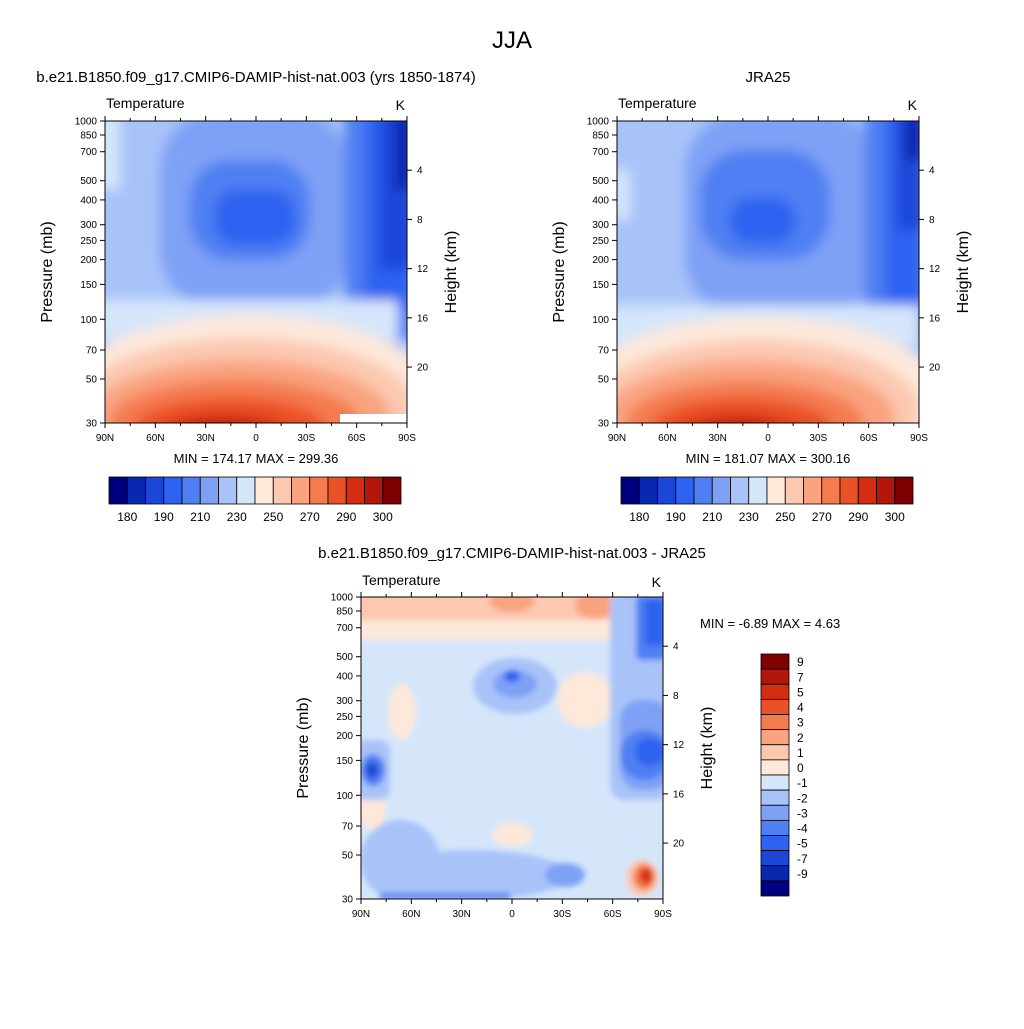 This screenshot has height=1029, width=1024. I want to click on colorbar-label: -2, so click(802, 798).